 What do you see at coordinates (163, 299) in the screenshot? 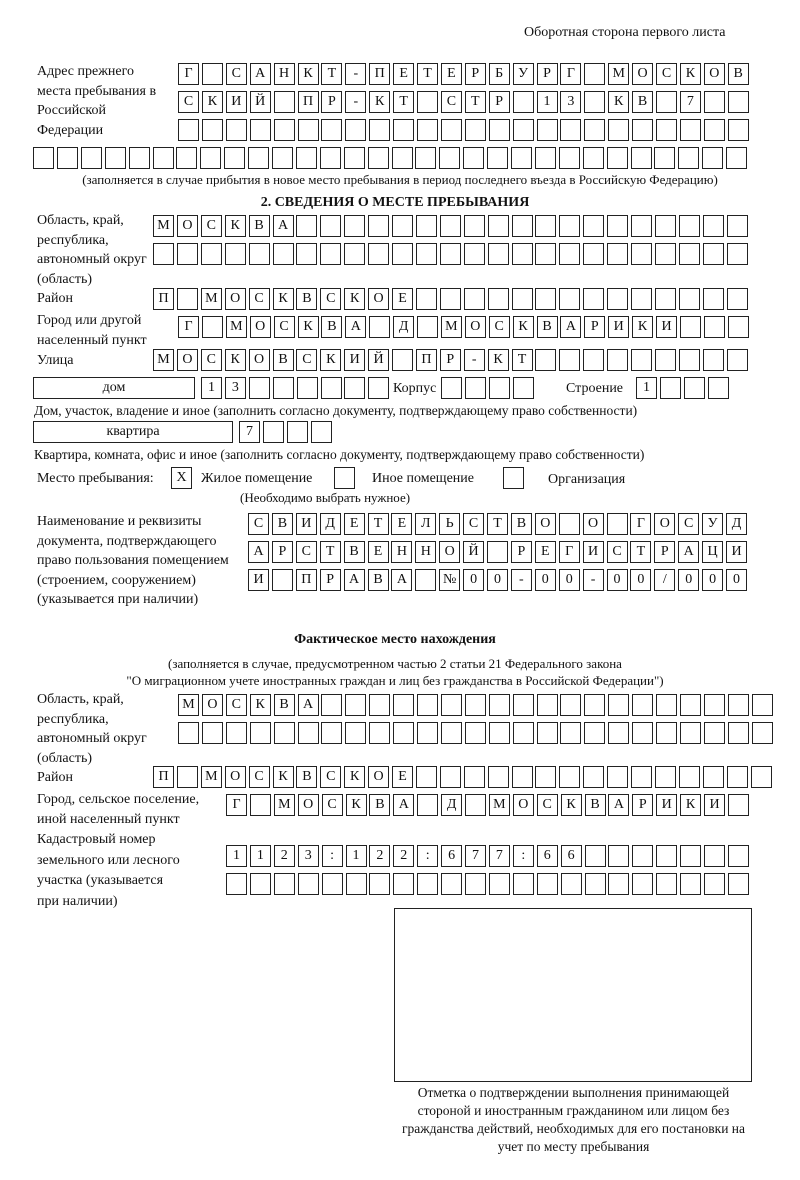
I see `char-cell: П` at bounding box center [163, 299].